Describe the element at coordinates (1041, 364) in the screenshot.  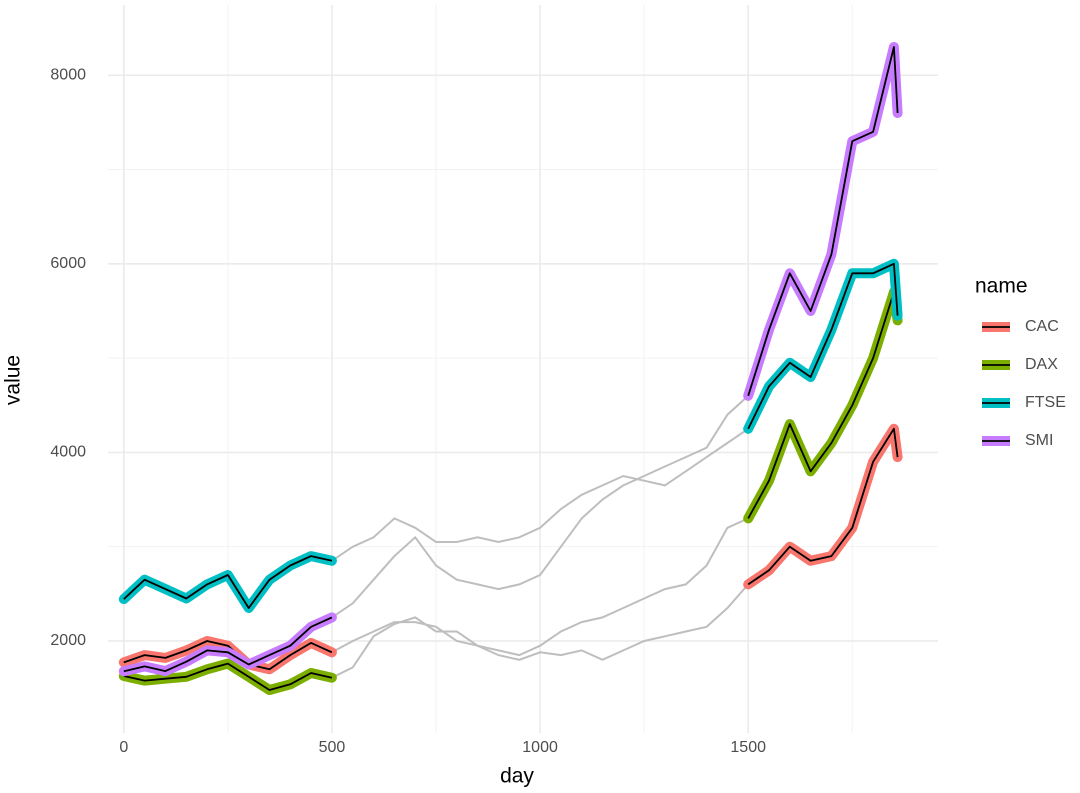
I see `legend-label: DAX` at that location.